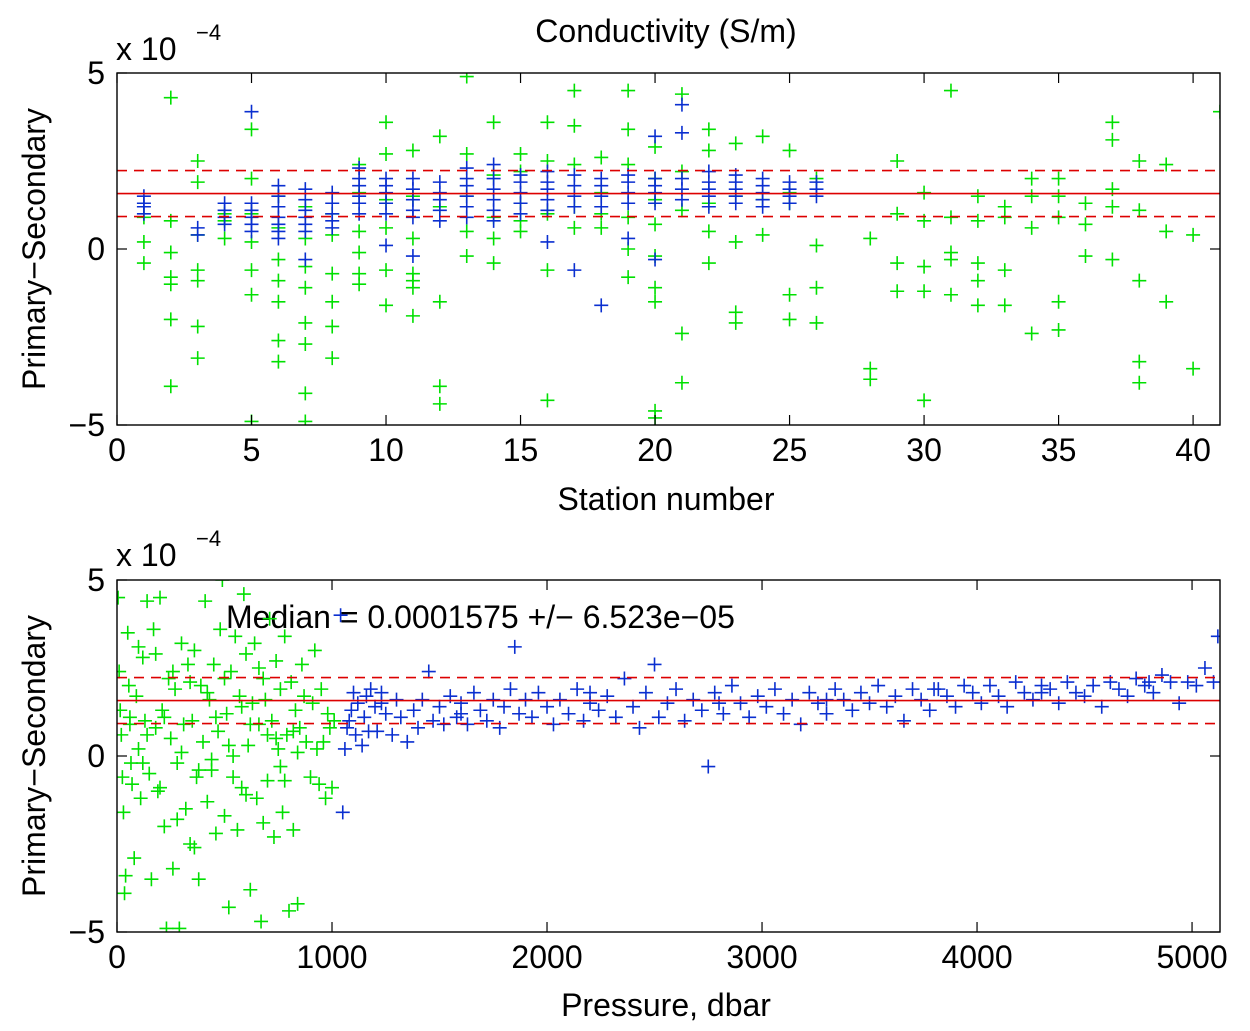 The image size is (1250, 1031). I want to click on x-tick-label: 30, so click(924, 450).